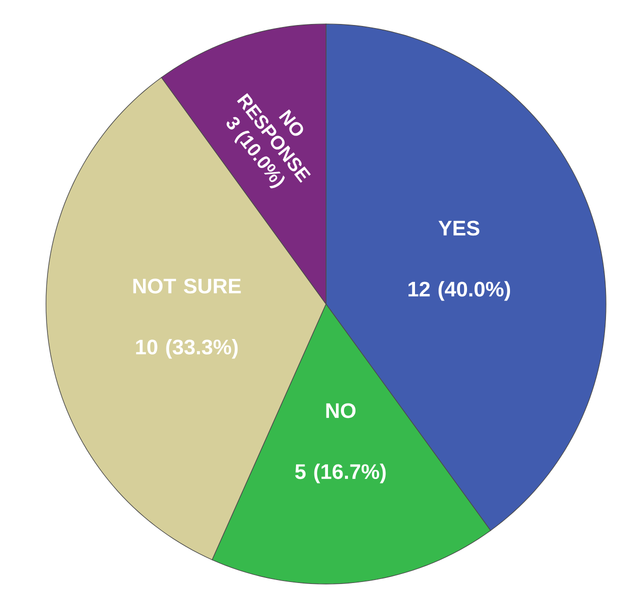 The height and width of the screenshot is (607, 632). I want to click on slice-label: YES, so click(459, 228).